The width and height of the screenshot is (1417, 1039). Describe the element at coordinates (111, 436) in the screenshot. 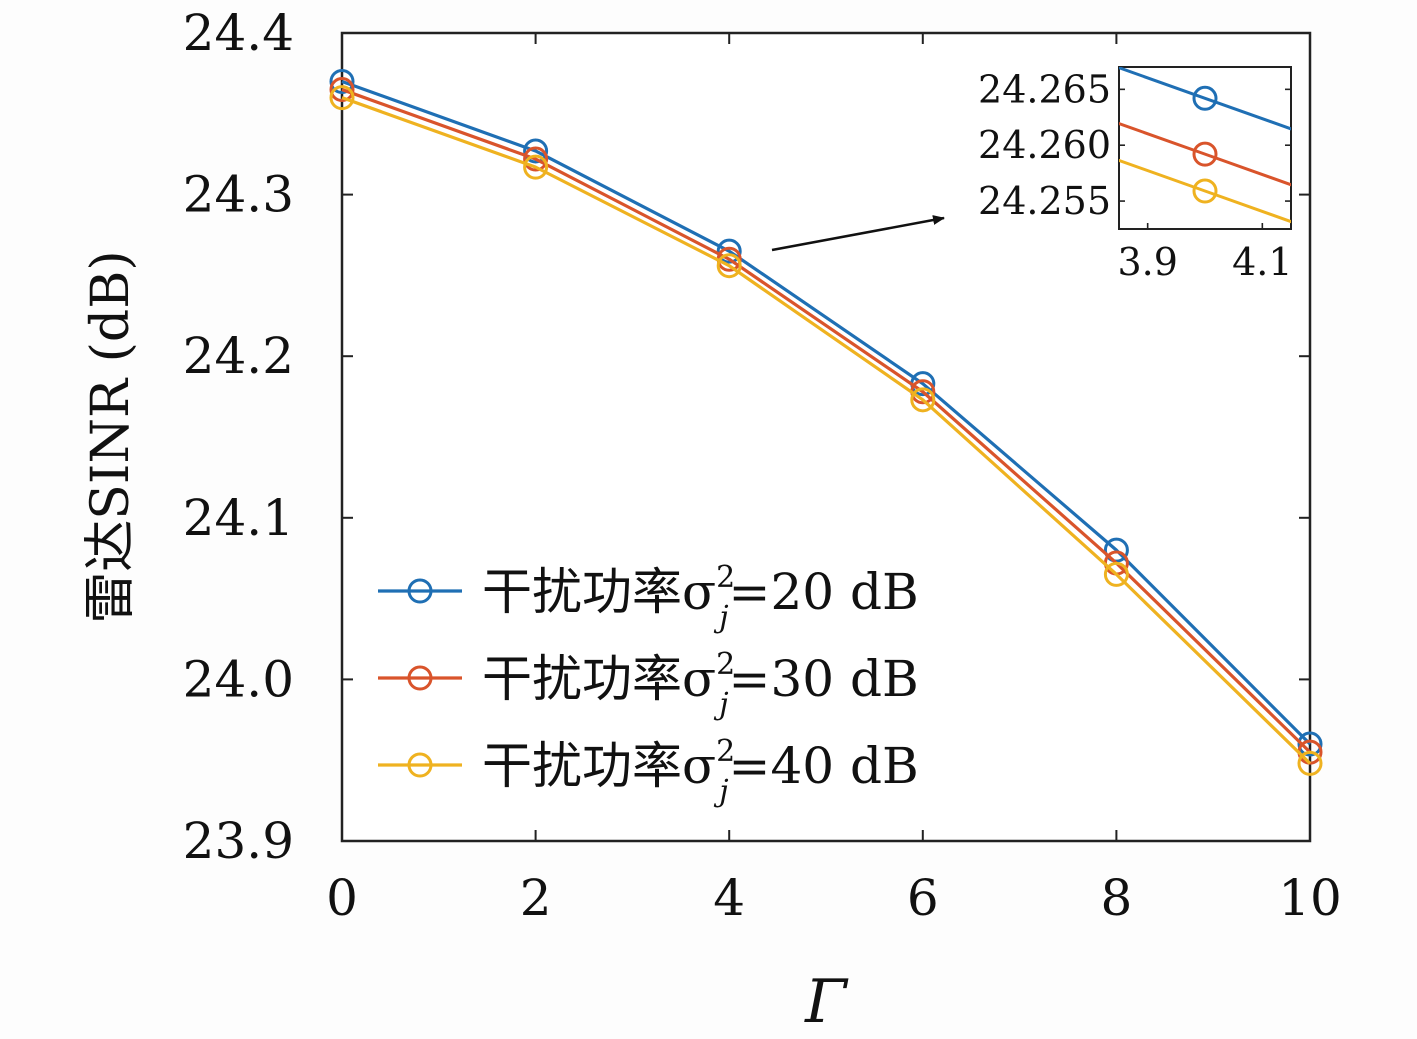

I see `y-axis-title: 雷达SINR (dB)` at that location.